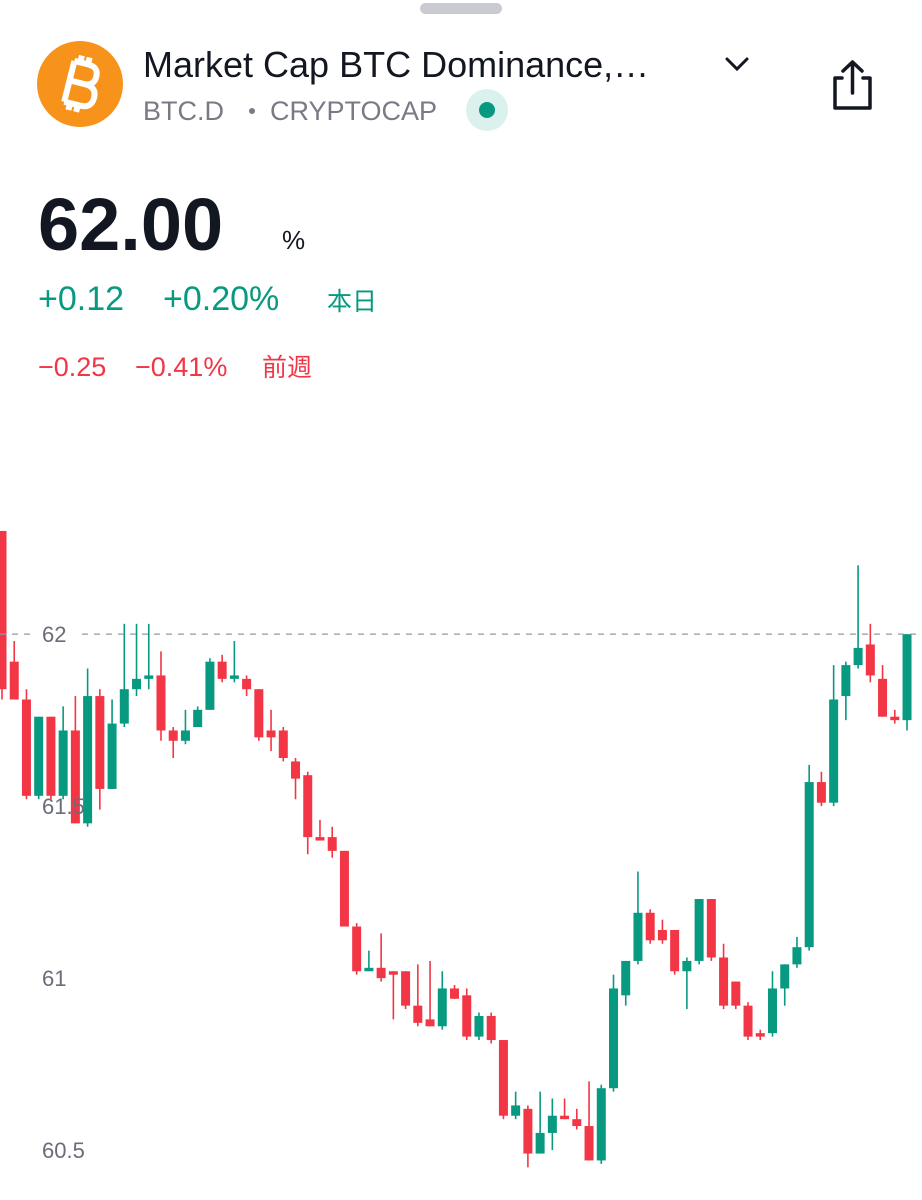 The width and height of the screenshot is (922, 1200). Describe the element at coordinates (353, 111) in the screenshot. I see `exchange-name: CRYPTOCAP` at that location.